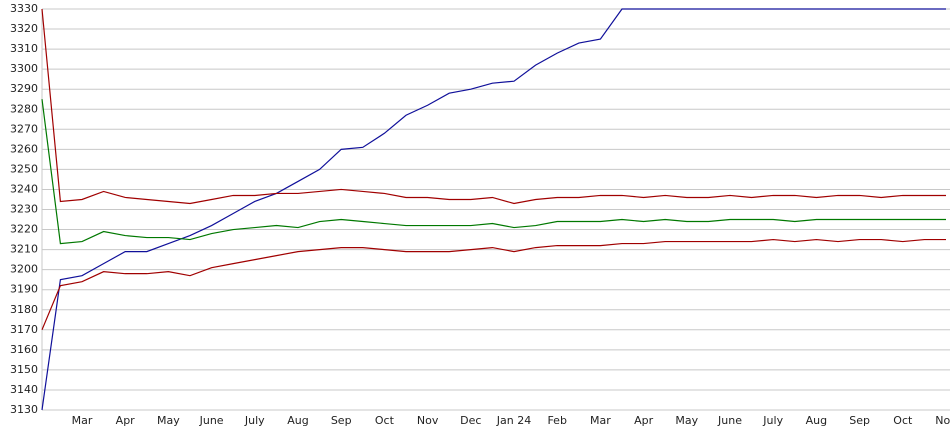 The image size is (950, 435). I want to click on y-tick-label: 3190, so click(24, 289).